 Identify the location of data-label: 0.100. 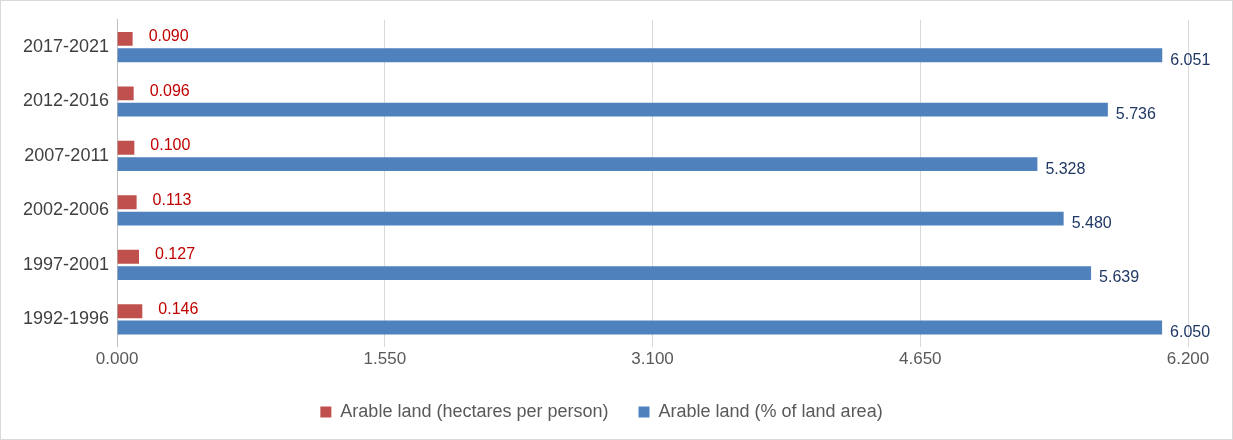
(170, 145).